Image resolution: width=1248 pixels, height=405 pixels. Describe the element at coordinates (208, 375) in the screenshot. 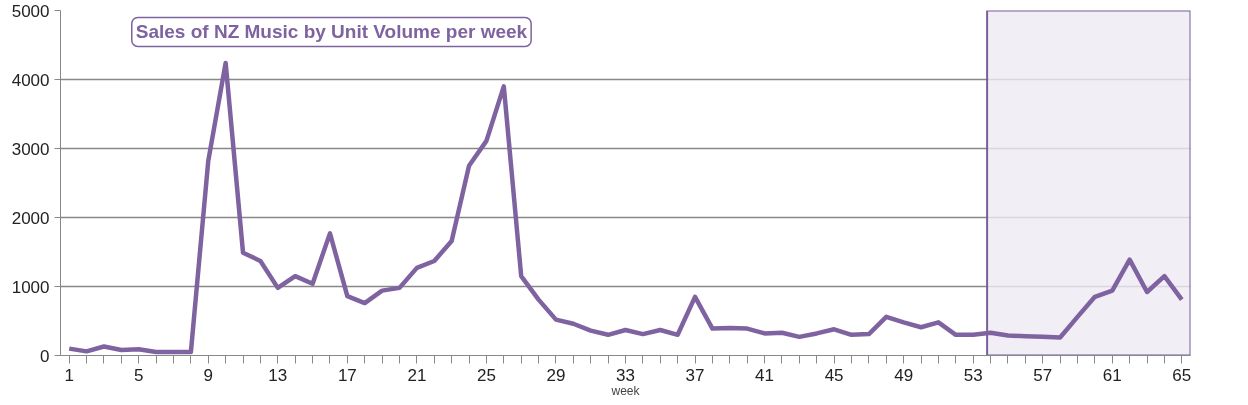

I see `x-tick-label: 9` at that location.